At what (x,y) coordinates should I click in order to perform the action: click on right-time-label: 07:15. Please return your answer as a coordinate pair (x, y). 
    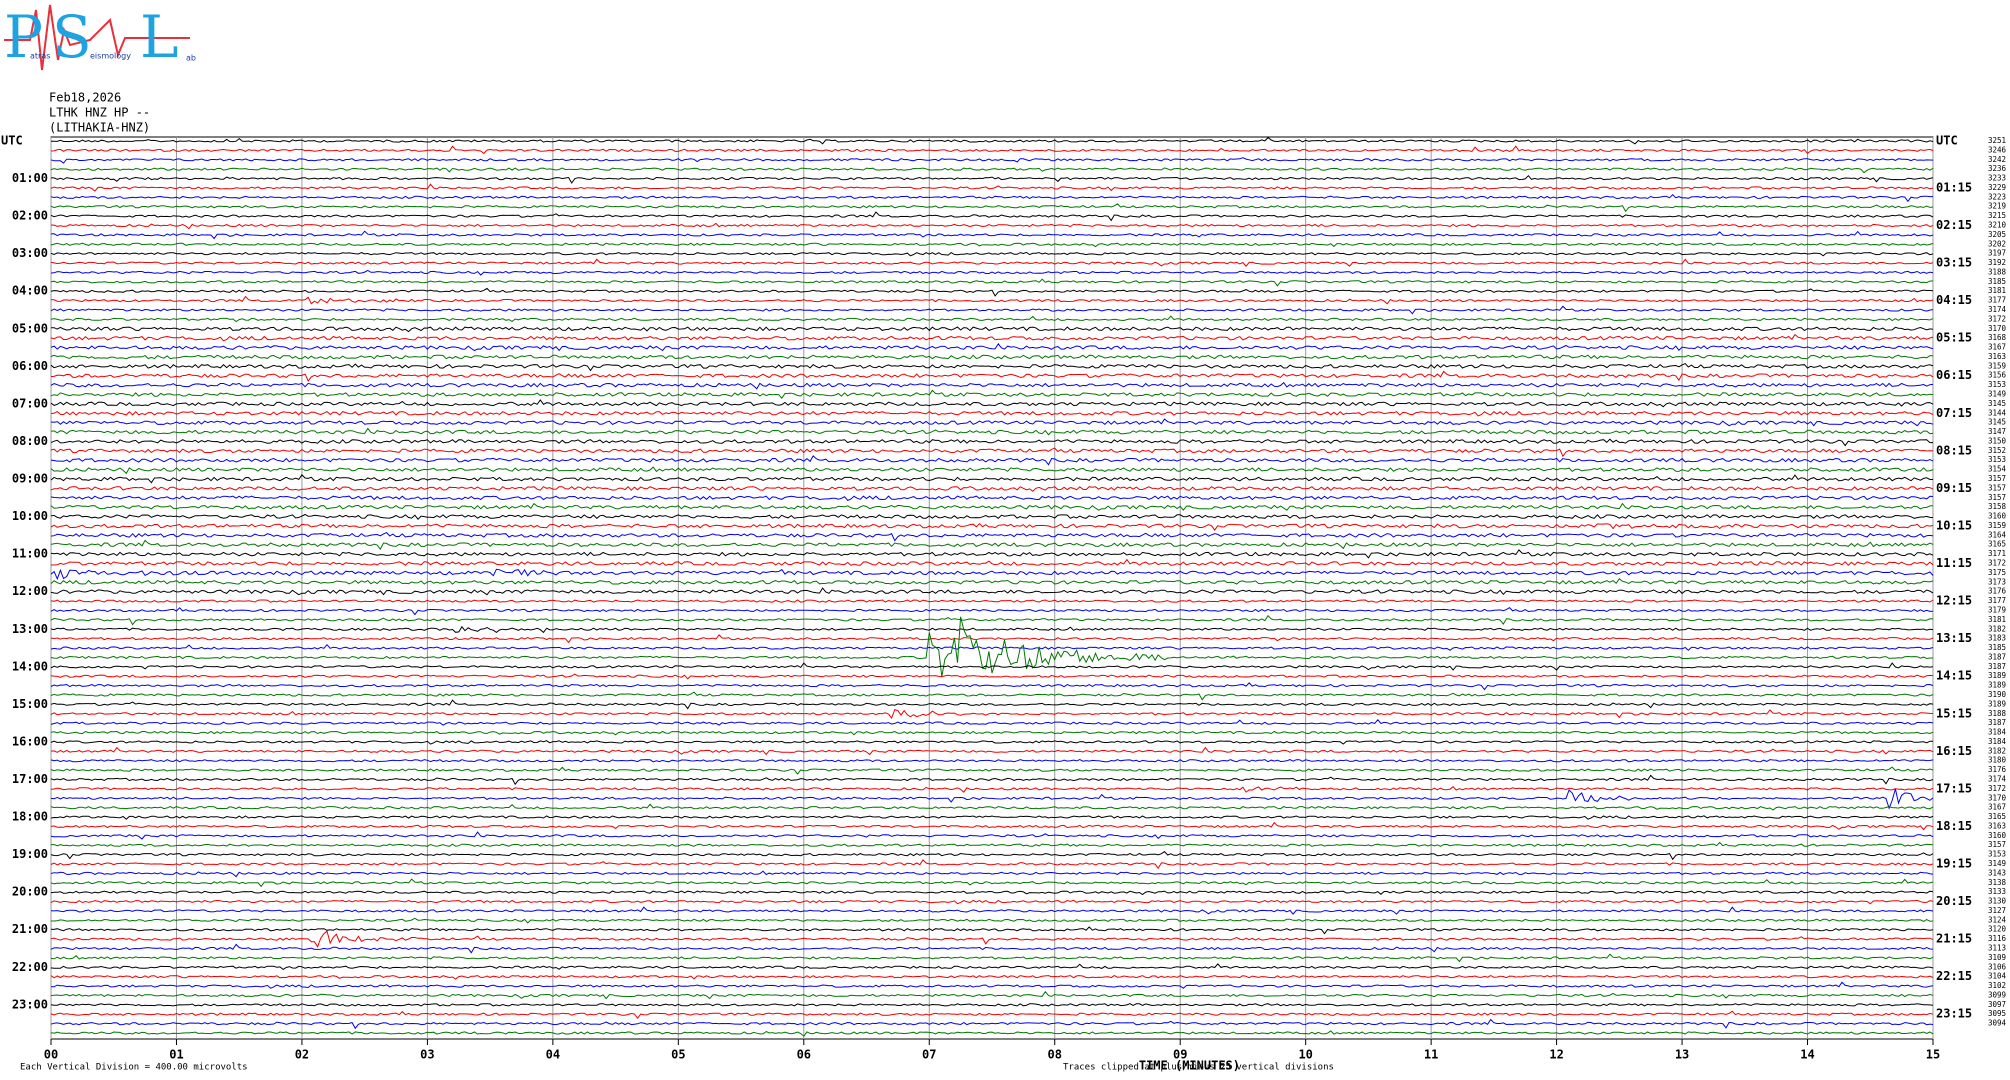
    Looking at the image, I should click on (1954, 413).